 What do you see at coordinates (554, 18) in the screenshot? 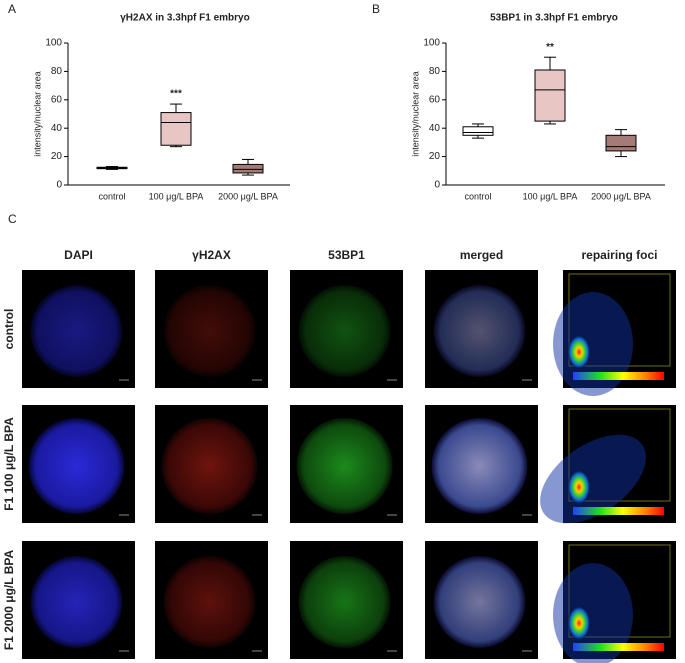
I see `chart-title: 53BP1 in 3.3hpf F1 embryo` at bounding box center [554, 18].